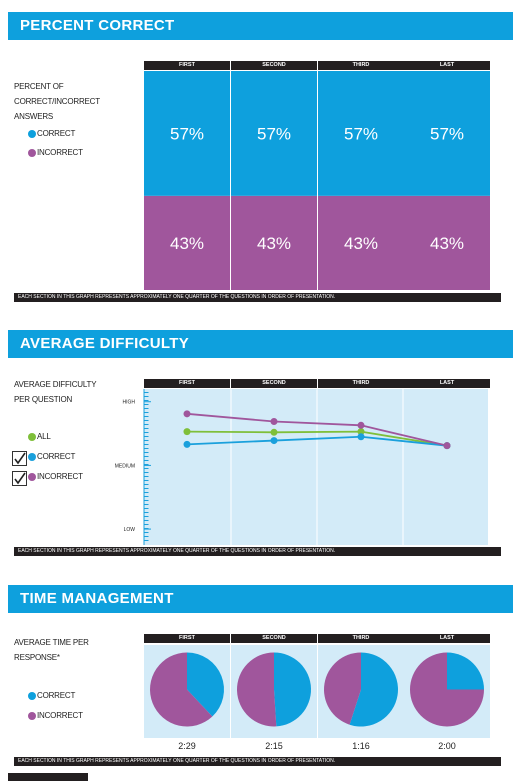 The height and width of the screenshot is (781, 523). I want to click on y-tick-label: HIGH, so click(129, 403).